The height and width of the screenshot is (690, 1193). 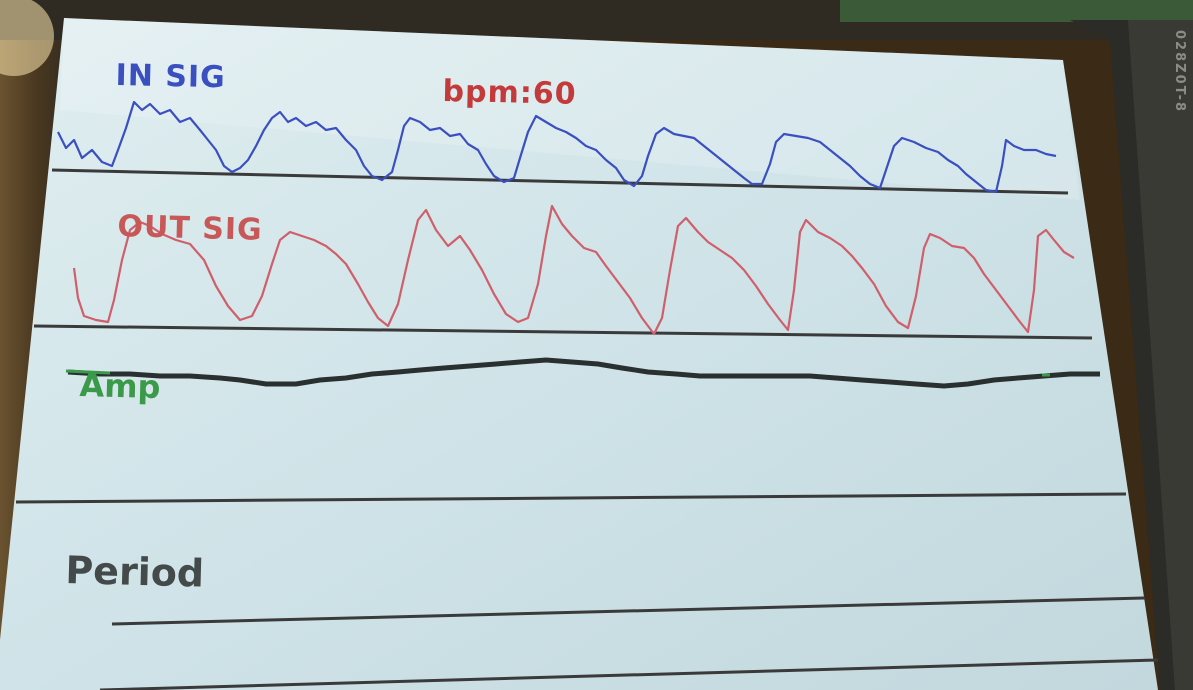 What do you see at coordinates (557, 373) in the screenshot?
I see `amp-trace-accent` at bounding box center [557, 373].